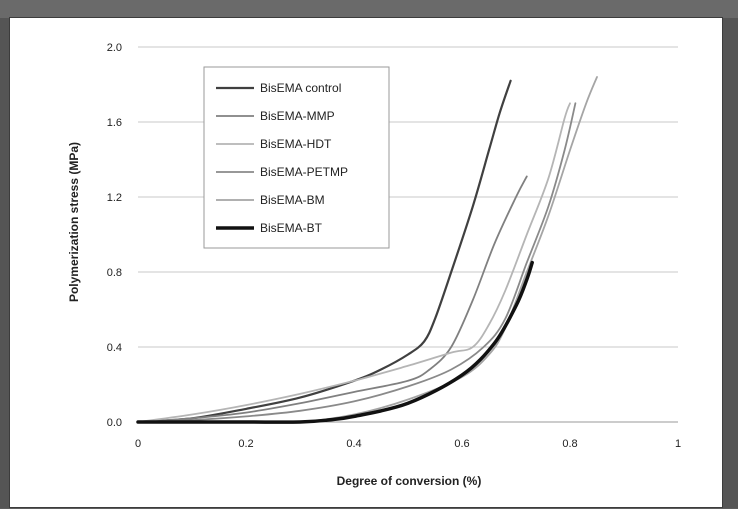 The image size is (738, 509). What do you see at coordinates (74, 222) in the screenshot?
I see `y-axis-label: Polymerization stress (MPa)` at bounding box center [74, 222].